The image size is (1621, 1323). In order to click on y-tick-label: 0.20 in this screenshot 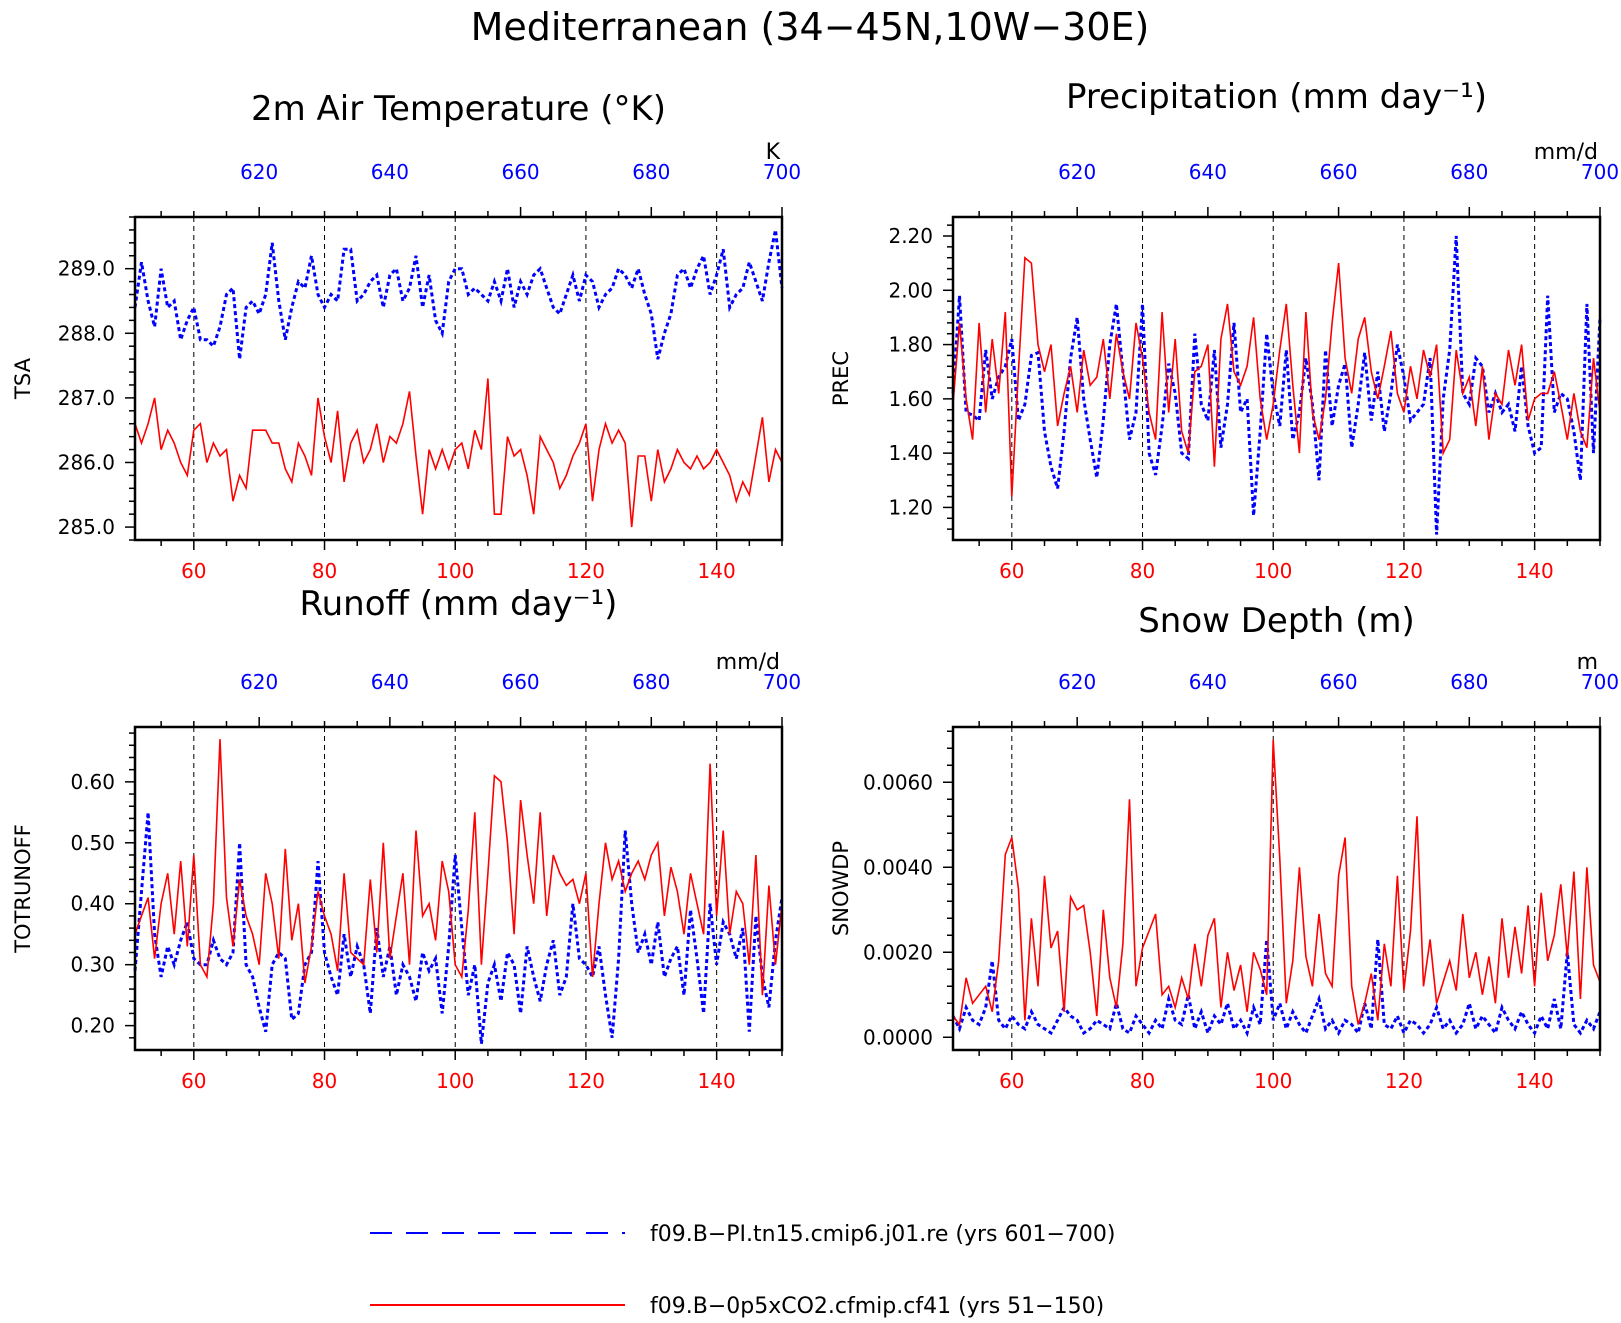, I will do `click(92, 1026)`.